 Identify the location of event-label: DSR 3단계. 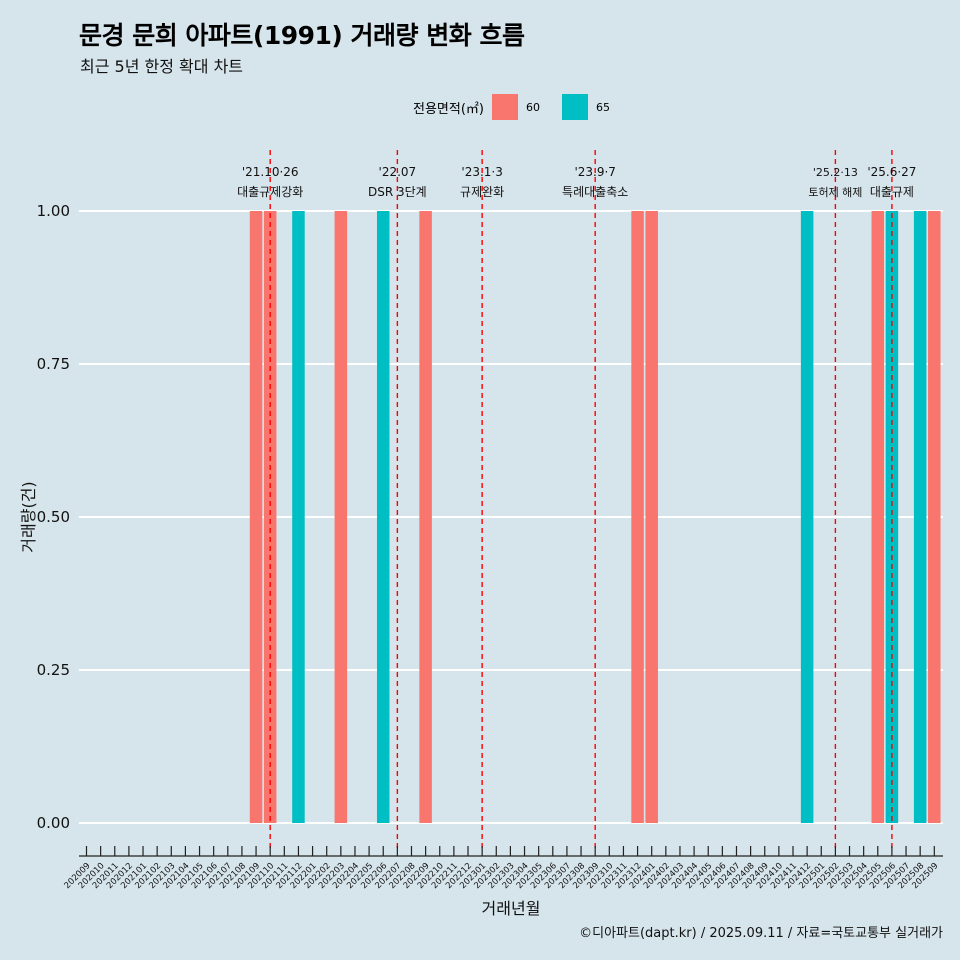
(397, 192).